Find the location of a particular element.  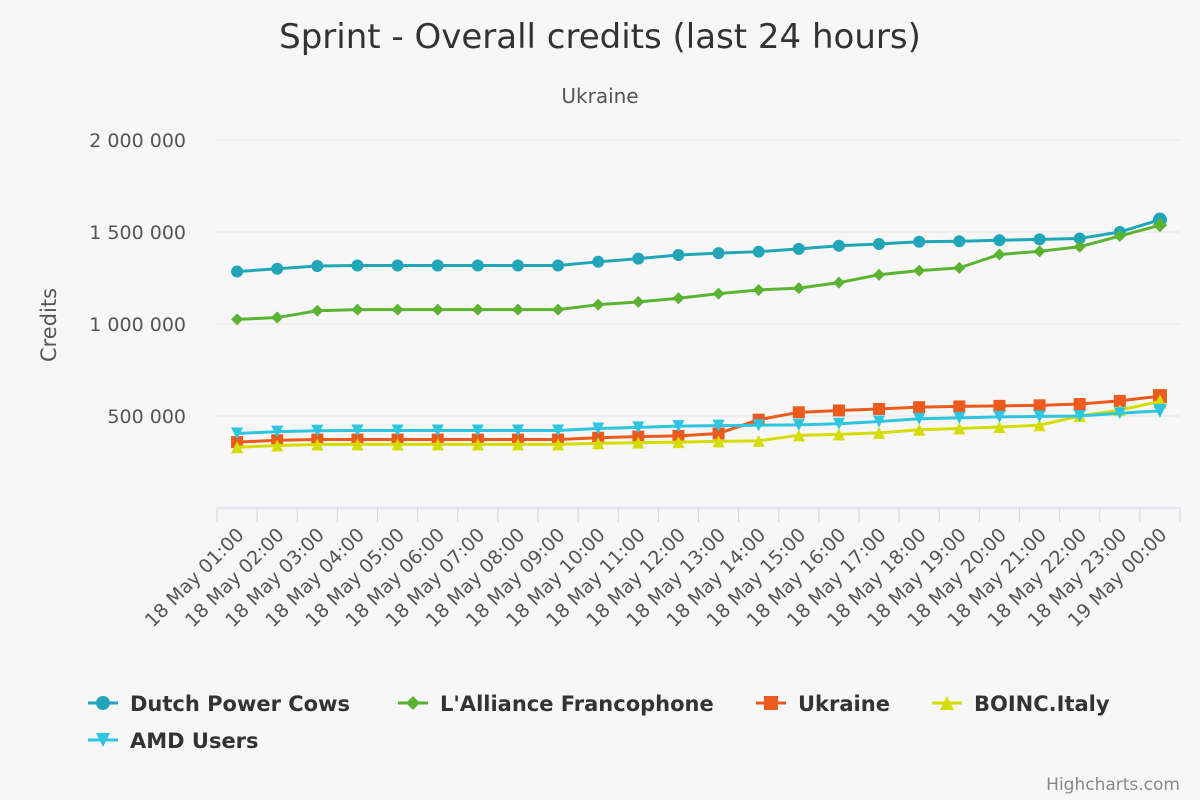

series-boinc-italy is located at coordinates (699, 424).